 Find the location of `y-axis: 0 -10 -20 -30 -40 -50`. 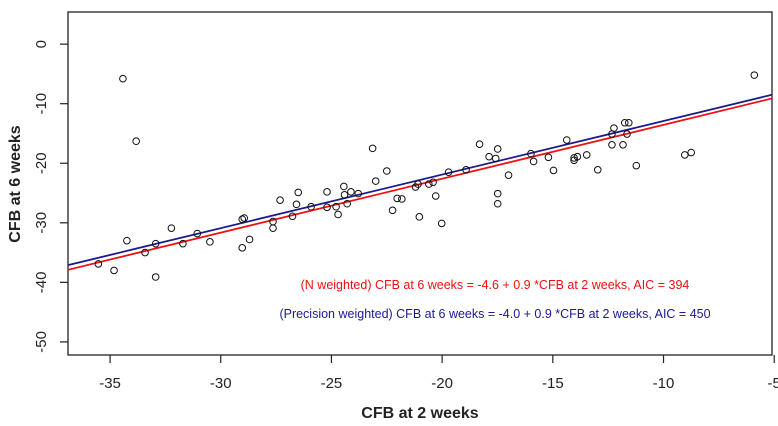

y-axis: 0 -10 -20 -30 -40 -50 is located at coordinates (50, 196).